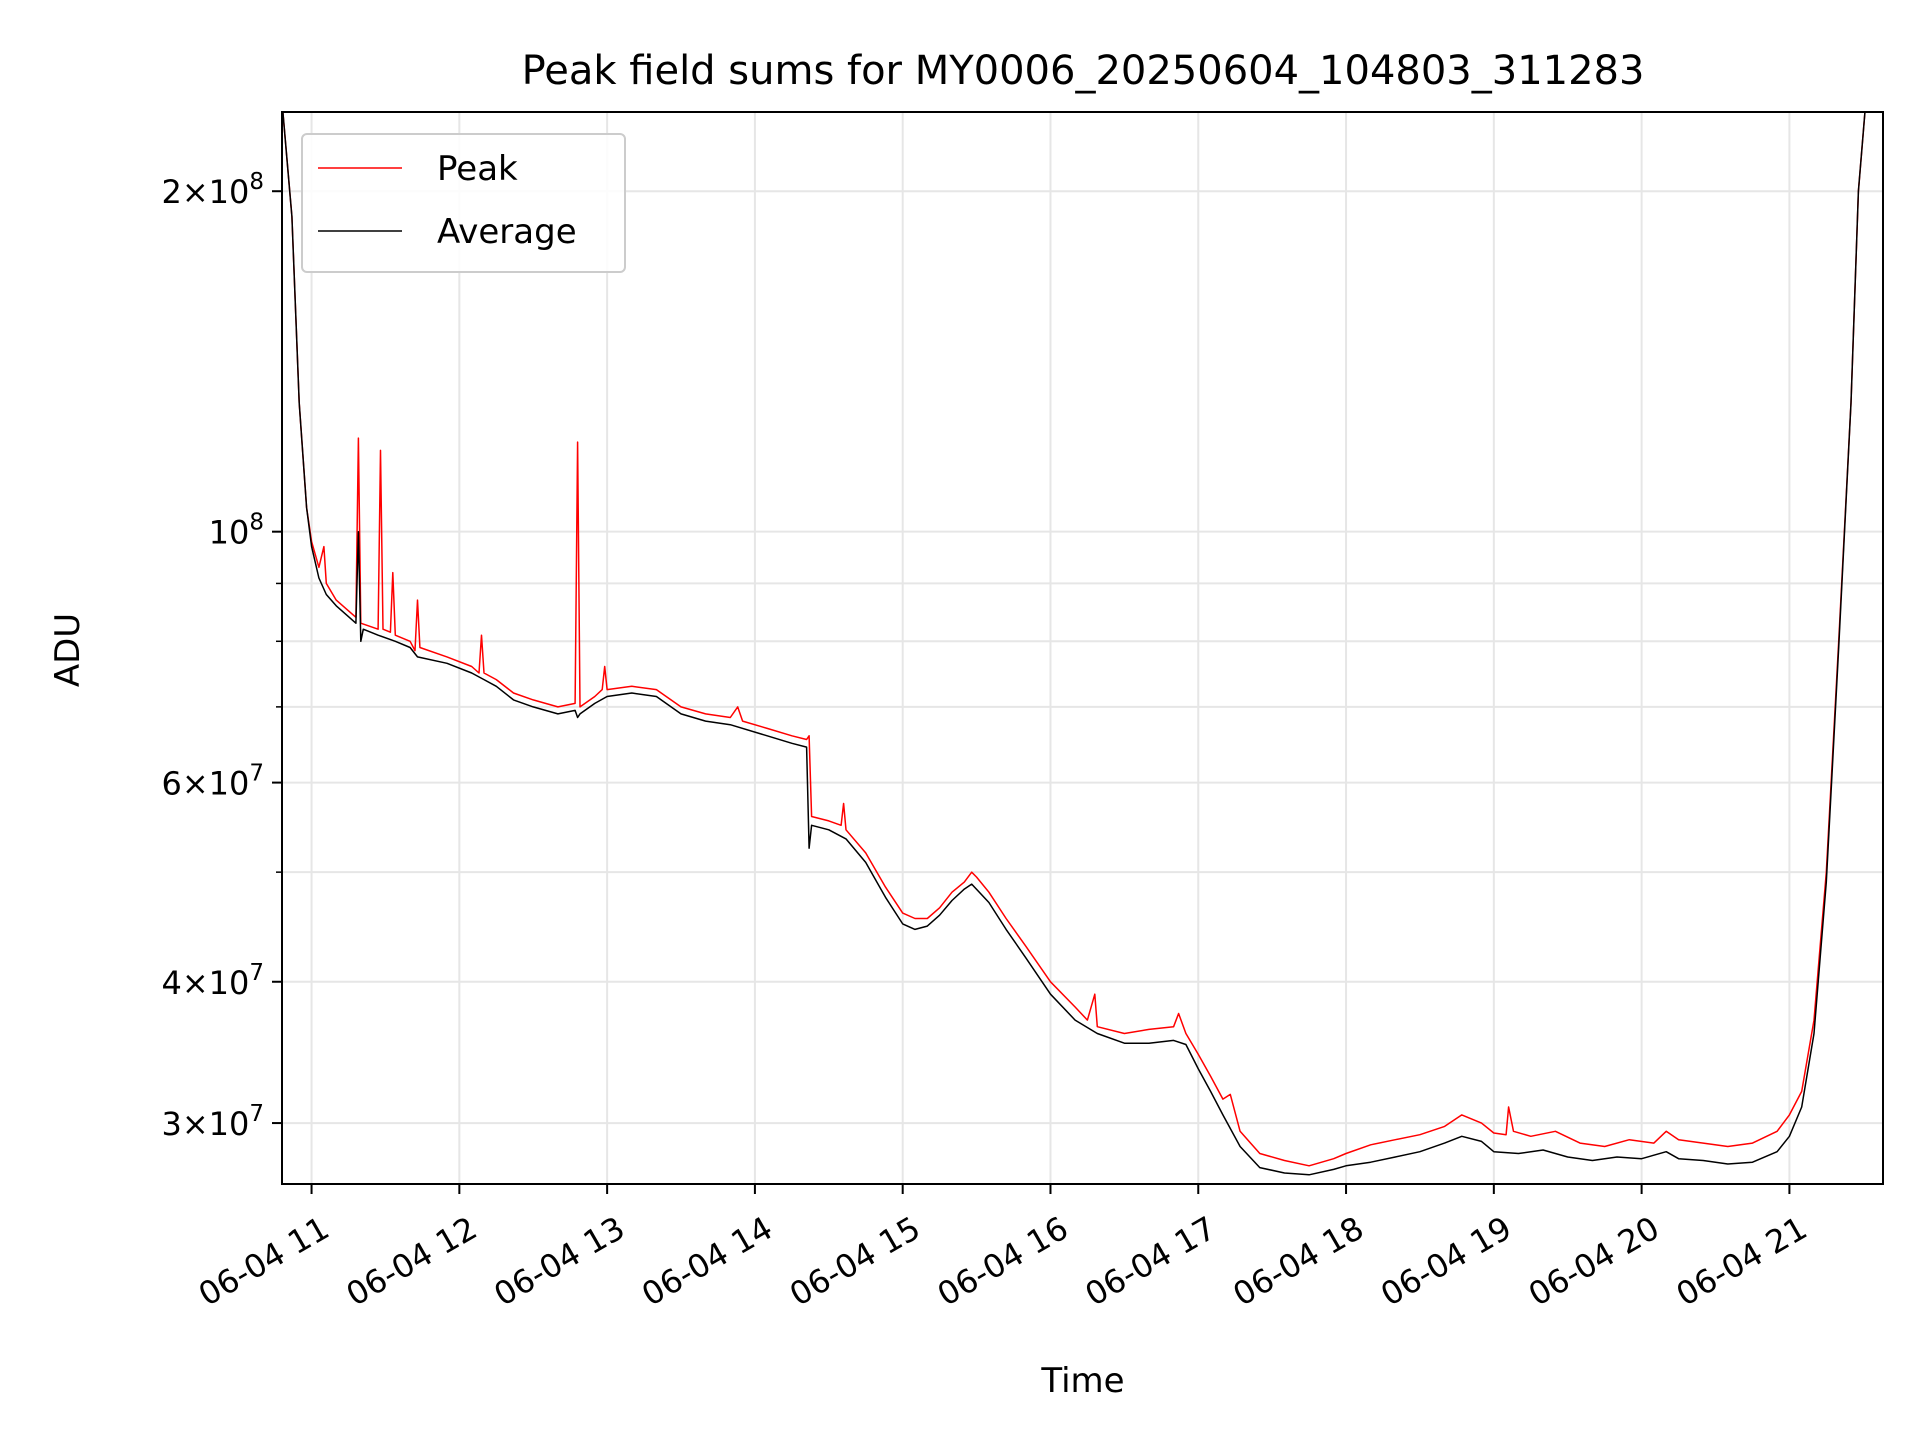 The image size is (1920, 1440). I want to click on y-tick-base: 4×10, so click(205, 983).